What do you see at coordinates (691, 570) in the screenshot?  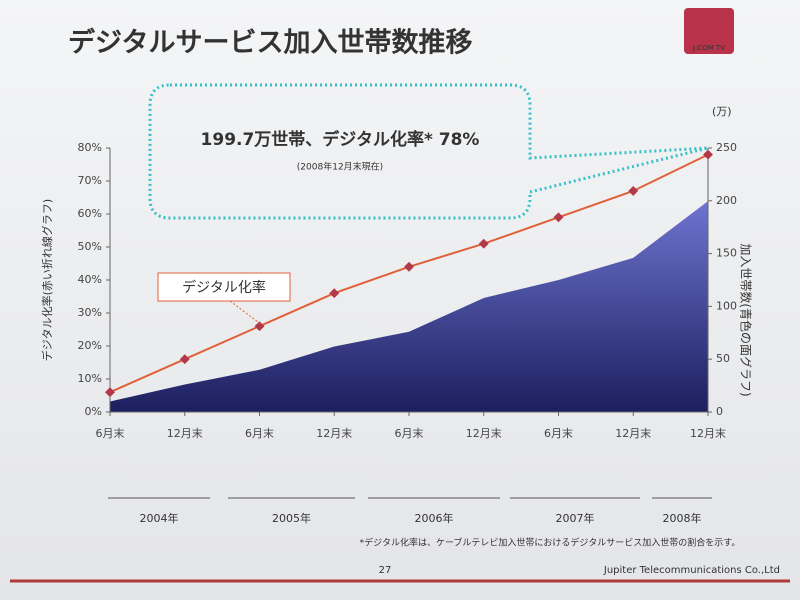 I see `company: Jupiter Telecommunications Co.,Ltd` at bounding box center [691, 570].